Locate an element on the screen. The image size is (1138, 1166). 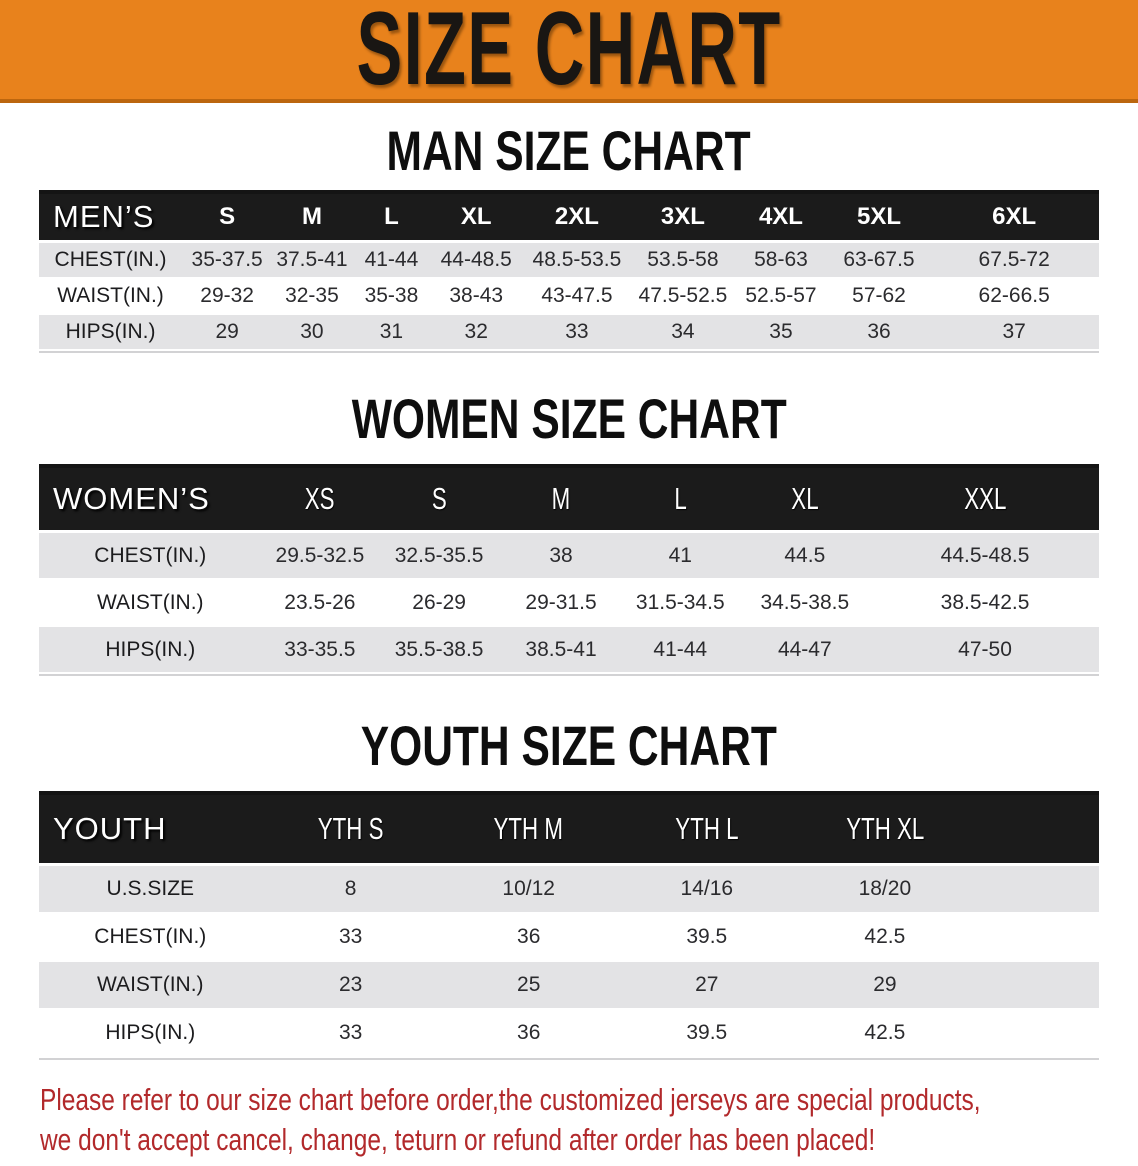
men-section-heading-text: MAN SIZE CHART is located at coordinates (569, 150).